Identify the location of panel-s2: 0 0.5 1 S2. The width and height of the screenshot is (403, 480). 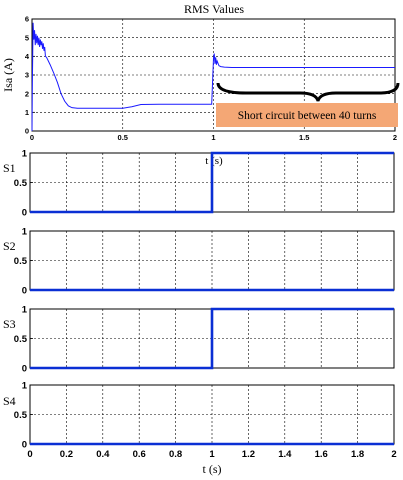
(199, 261).